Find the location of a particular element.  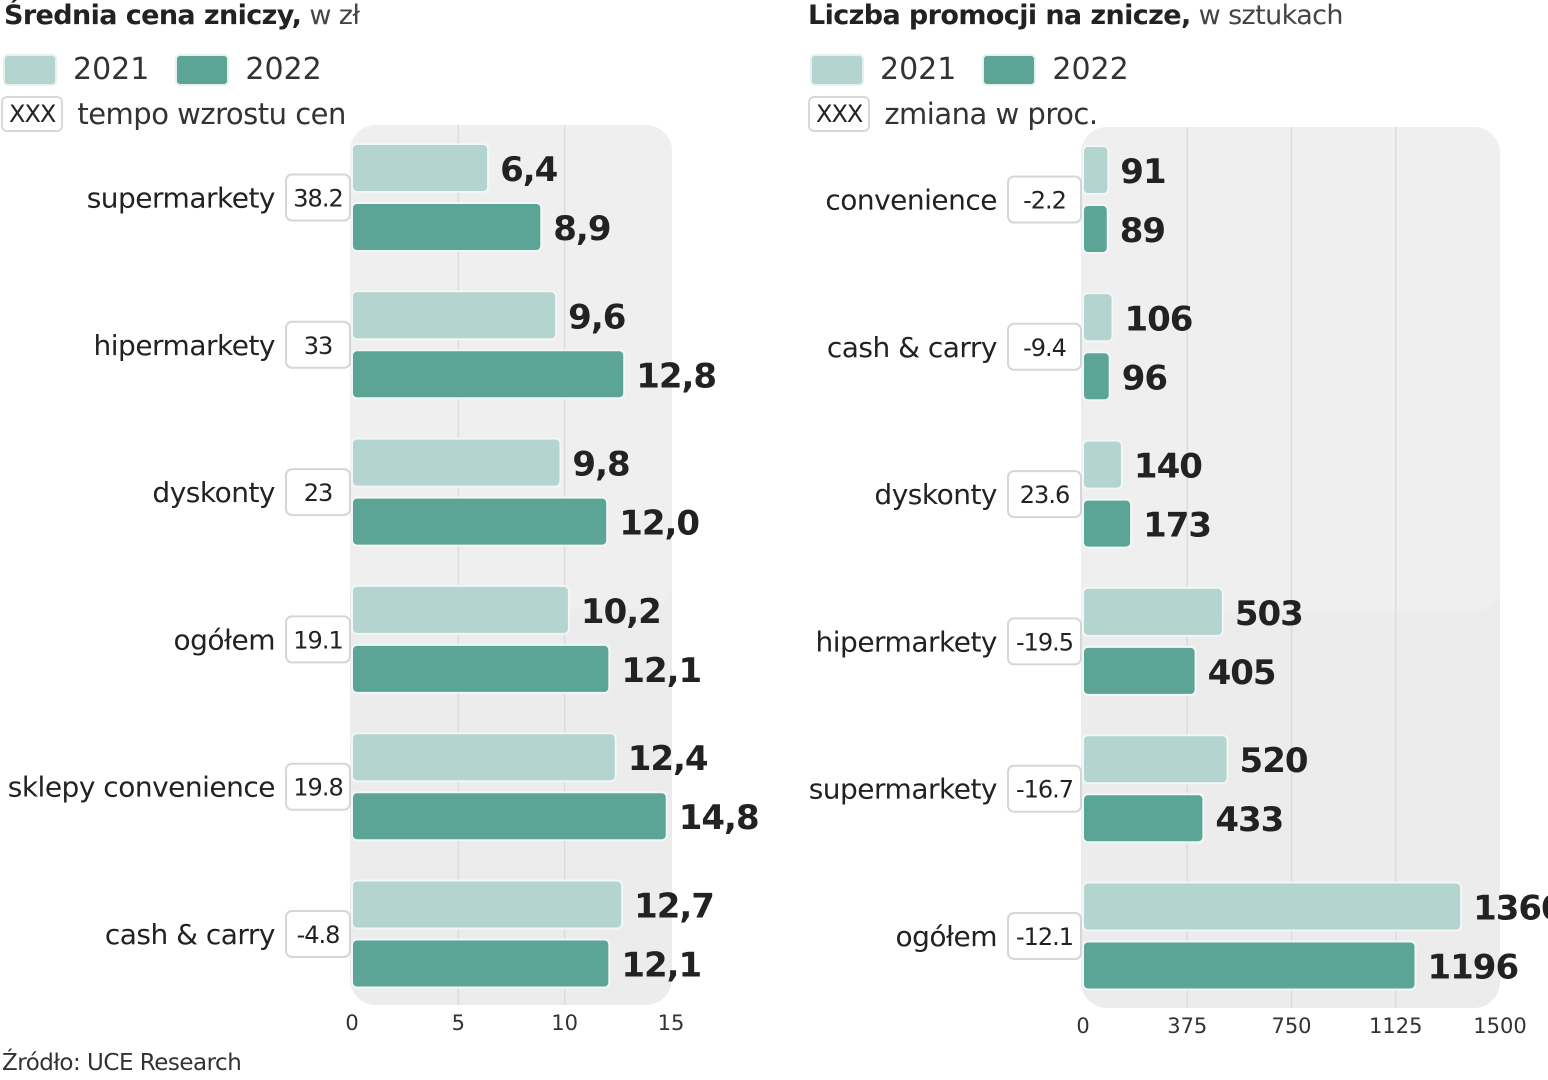

left-x-tick-label: 0 is located at coordinates (351, 1023).